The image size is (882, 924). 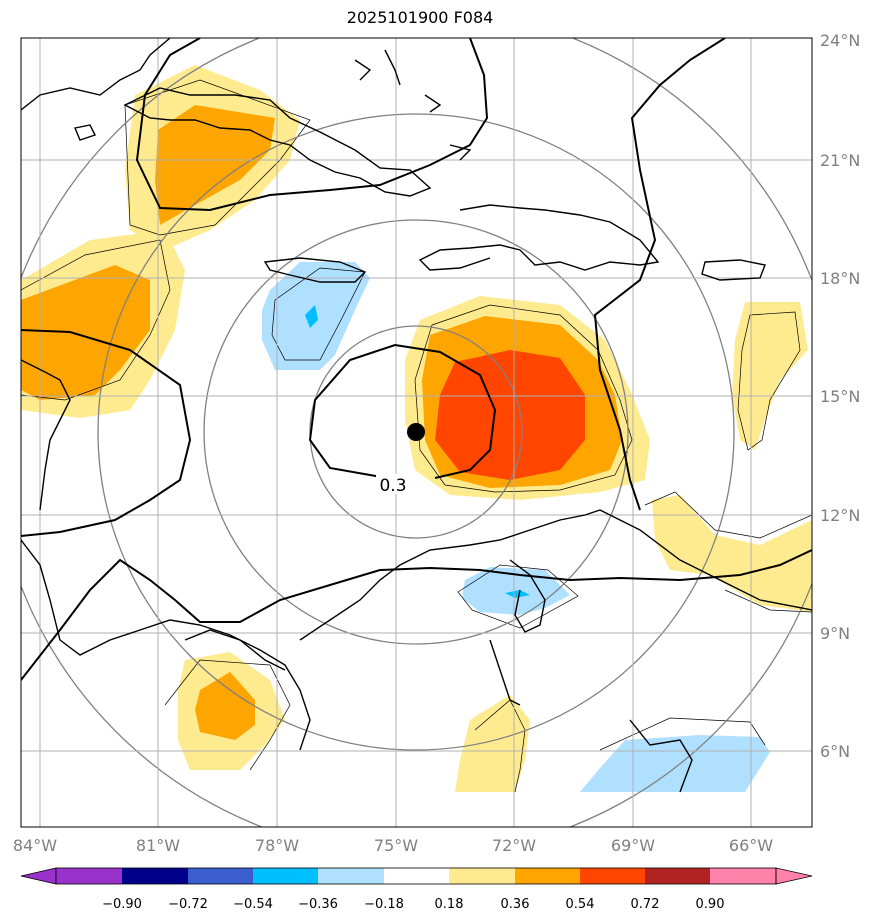 I want to click on coast-yucatan, so click(x=46, y=435).